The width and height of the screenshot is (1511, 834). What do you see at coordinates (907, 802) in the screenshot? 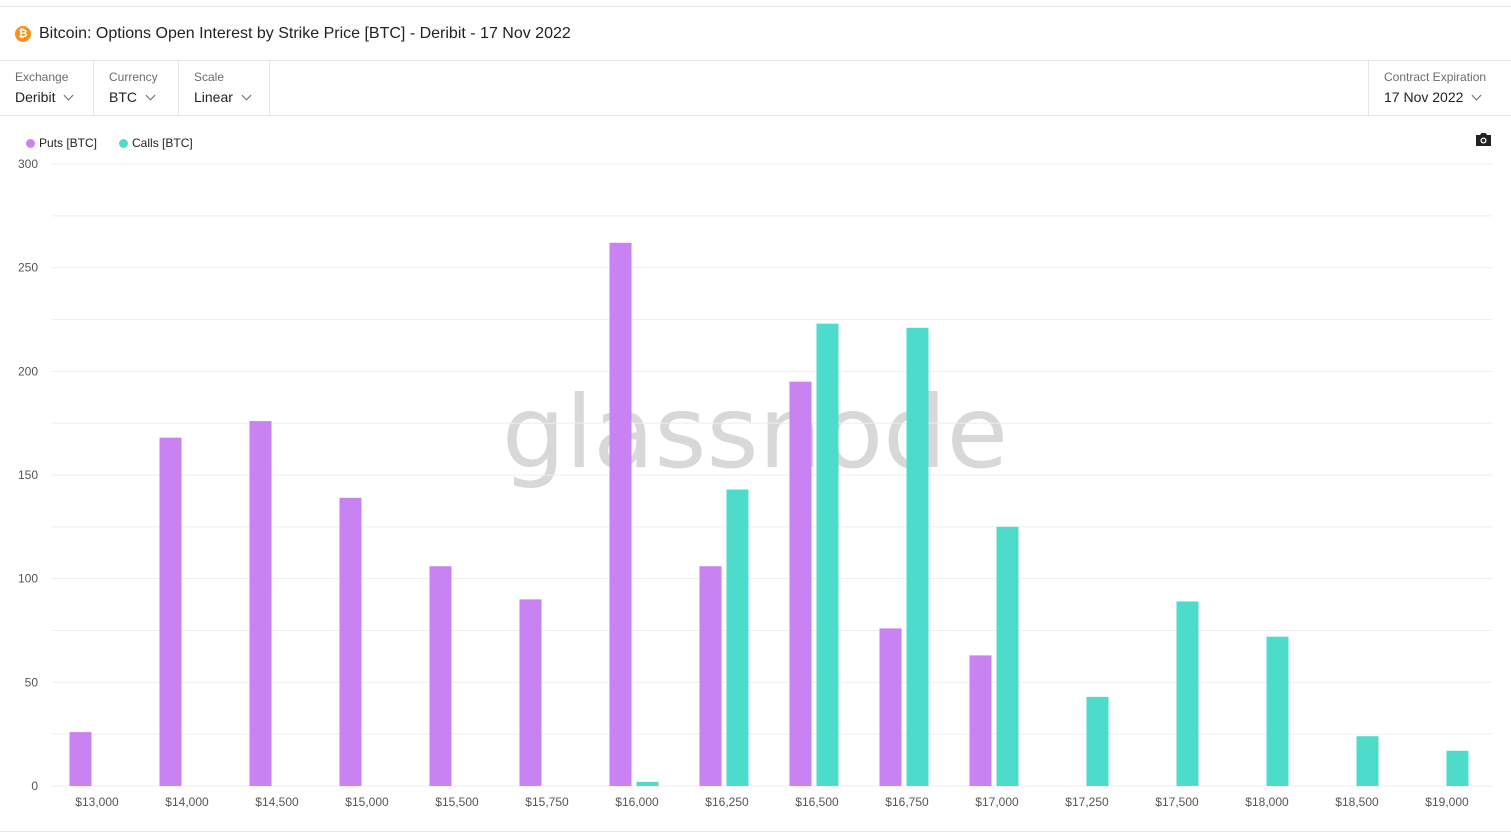
I see `x-tick-label: $16,750` at bounding box center [907, 802].